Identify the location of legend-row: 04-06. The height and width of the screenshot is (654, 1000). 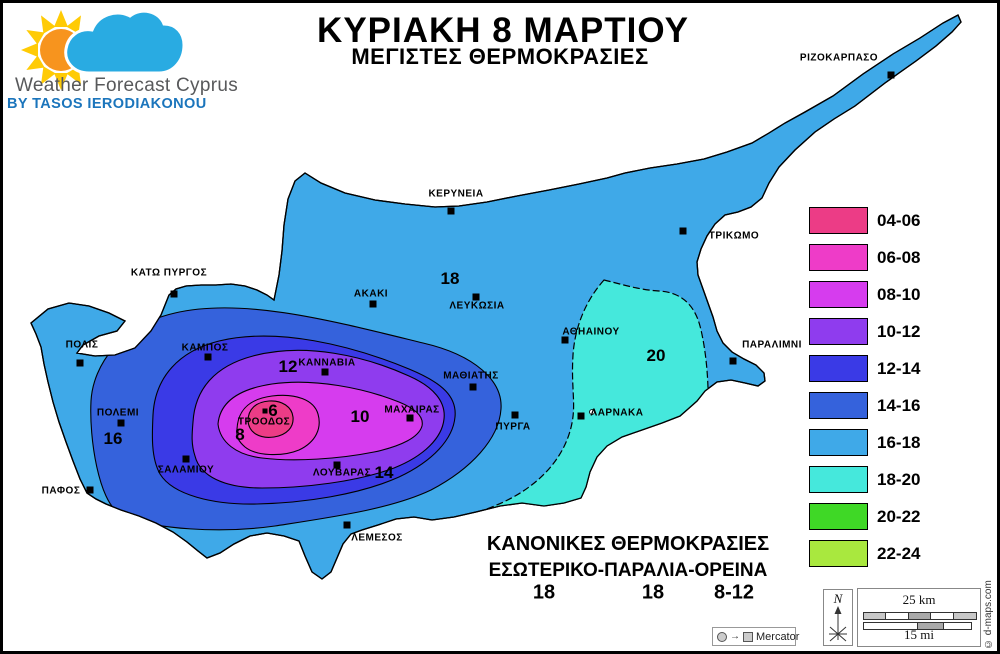
(864, 220).